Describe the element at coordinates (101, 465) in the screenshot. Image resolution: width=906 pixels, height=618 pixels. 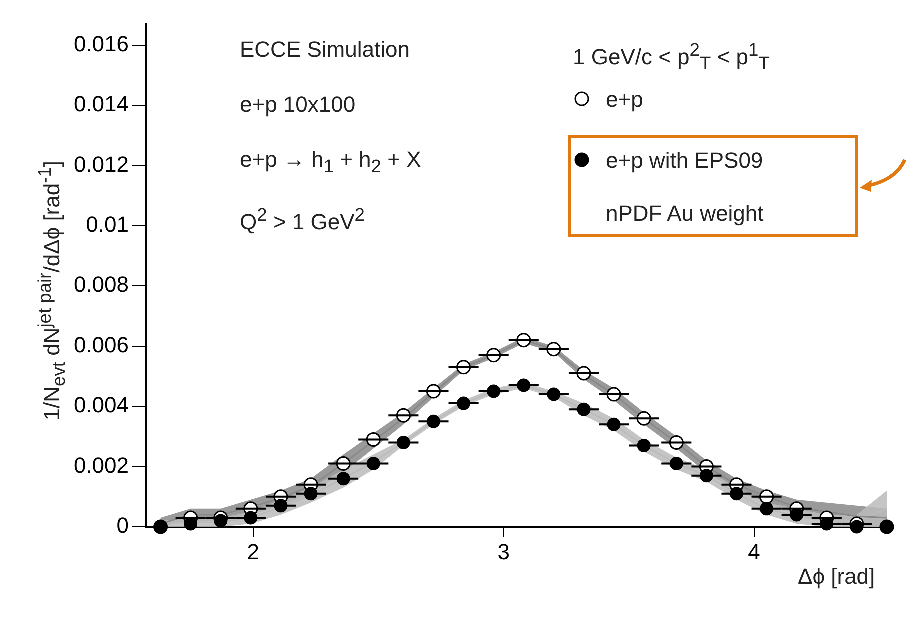
I see `y-tick-label: 0.002` at that location.